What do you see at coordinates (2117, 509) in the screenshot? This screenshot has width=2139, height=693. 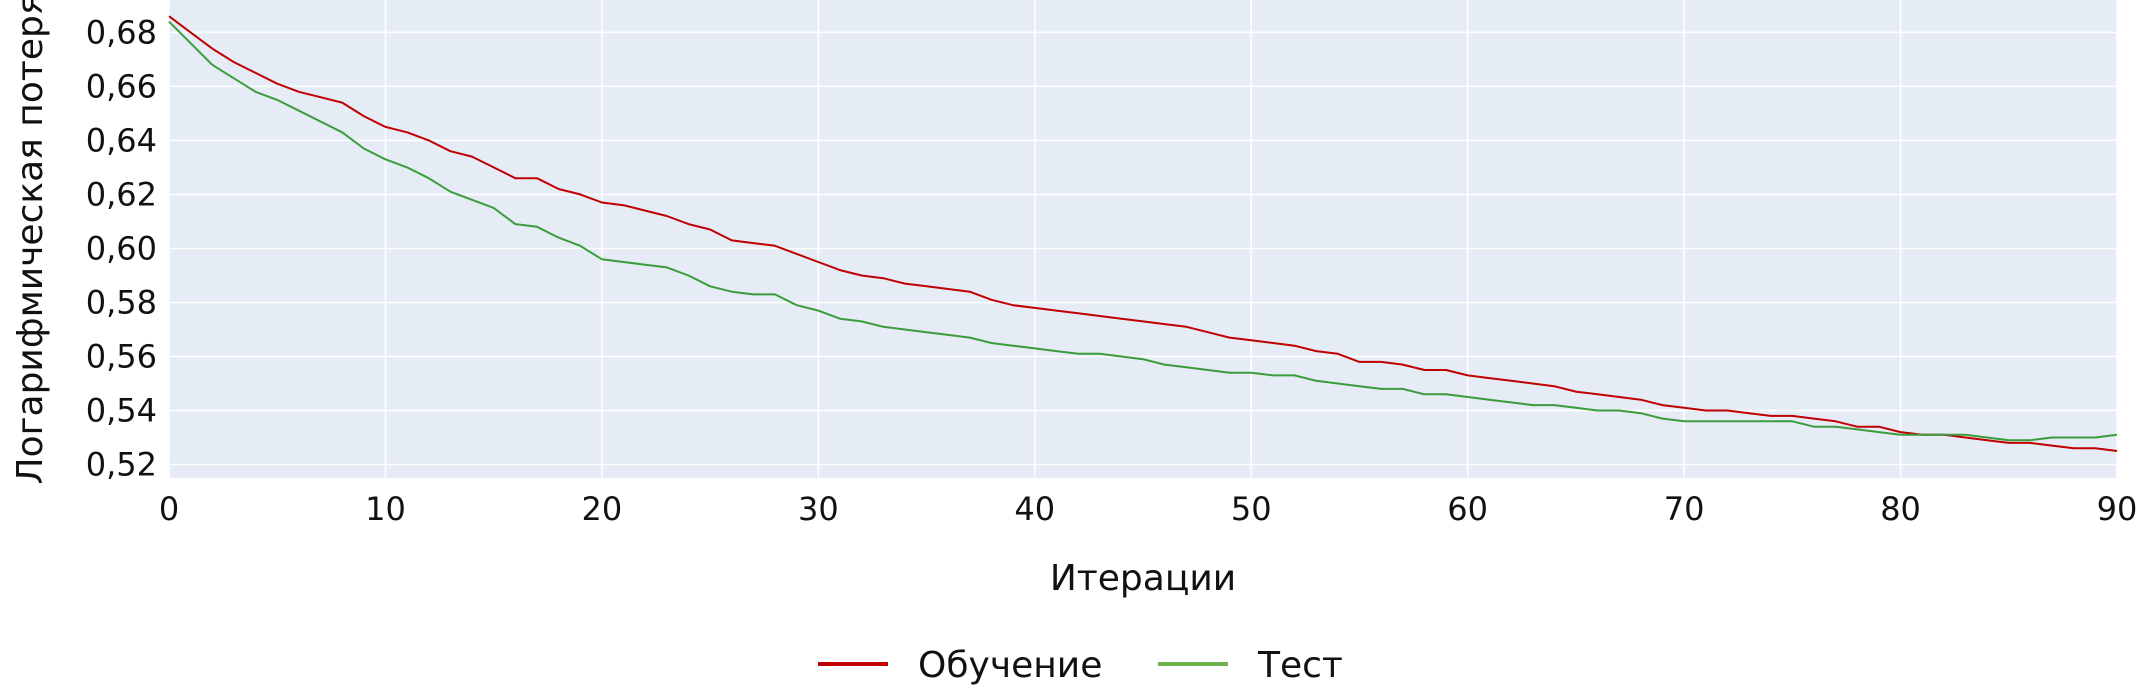 I see `x-tick-label: 90` at bounding box center [2117, 509].